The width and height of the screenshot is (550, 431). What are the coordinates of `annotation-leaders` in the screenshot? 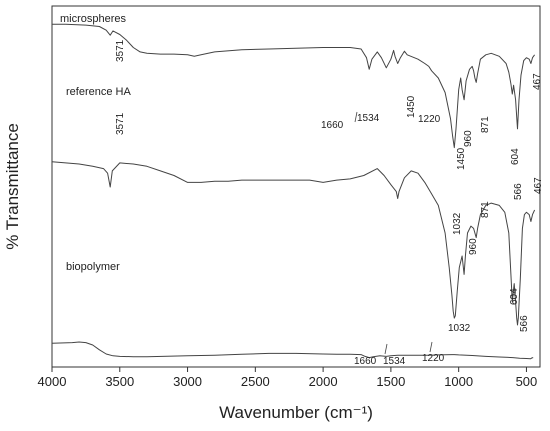 It's located at (393, 233).